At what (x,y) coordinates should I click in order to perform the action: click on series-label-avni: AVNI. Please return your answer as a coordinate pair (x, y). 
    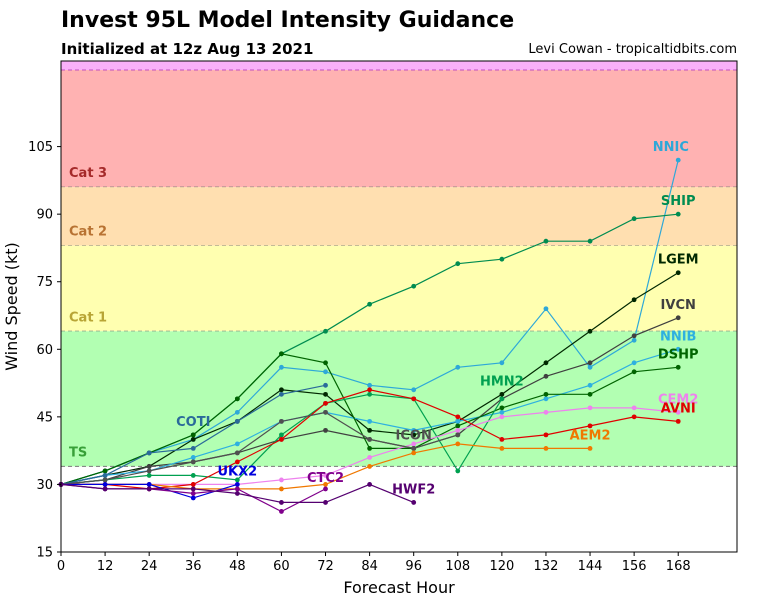
    Looking at the image, I should click on (678, 408).